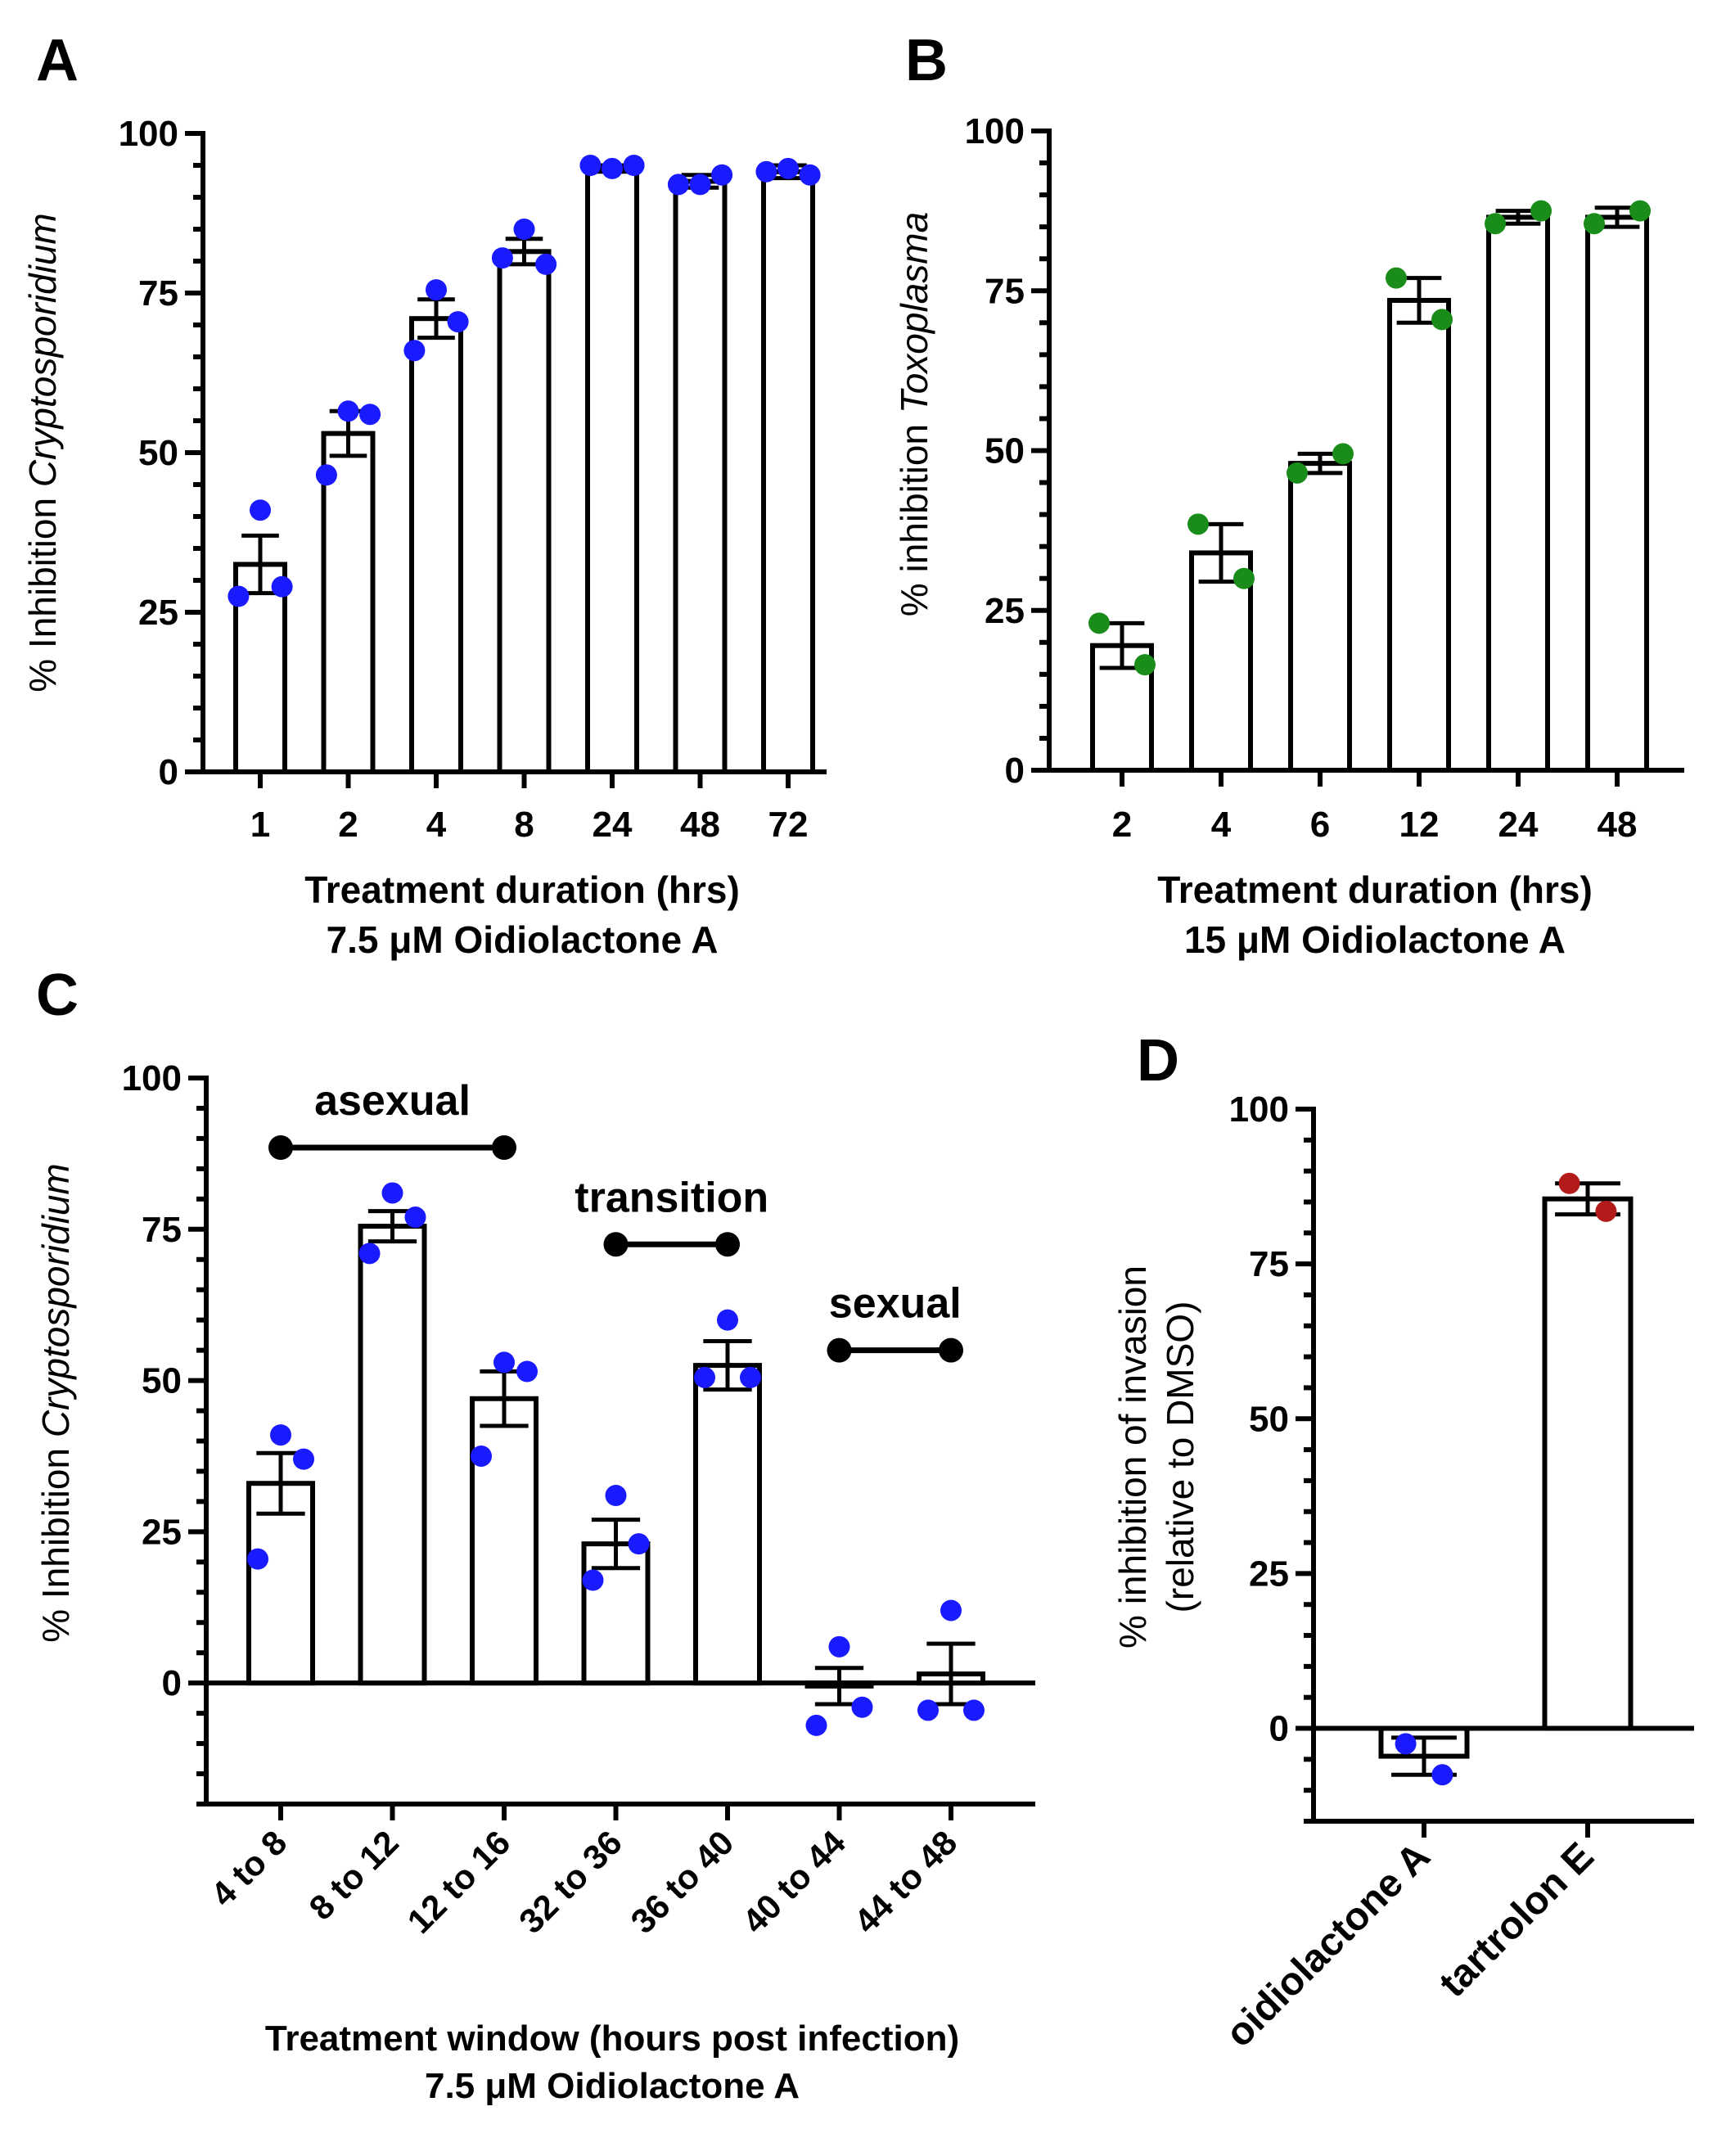 This screenshot has height=2156, width=1735. Describe the element at coordinates (522, 889) in the screenshot. I see `x-axis-label: Treatment duration (hrs)` at that location.